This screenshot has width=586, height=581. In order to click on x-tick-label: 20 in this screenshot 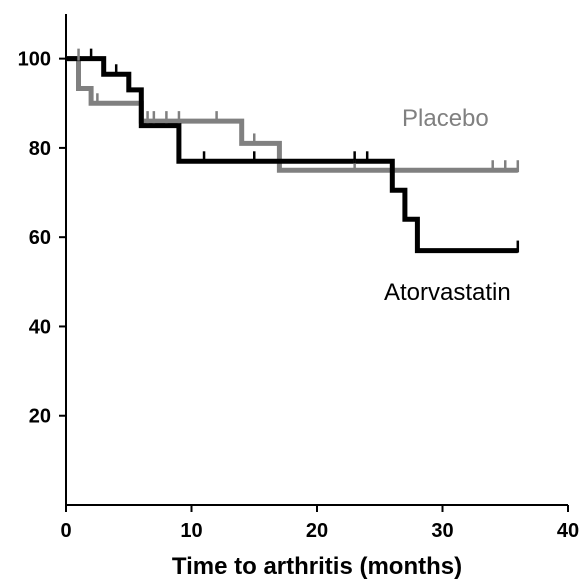, I will do `click(317, 531)`.